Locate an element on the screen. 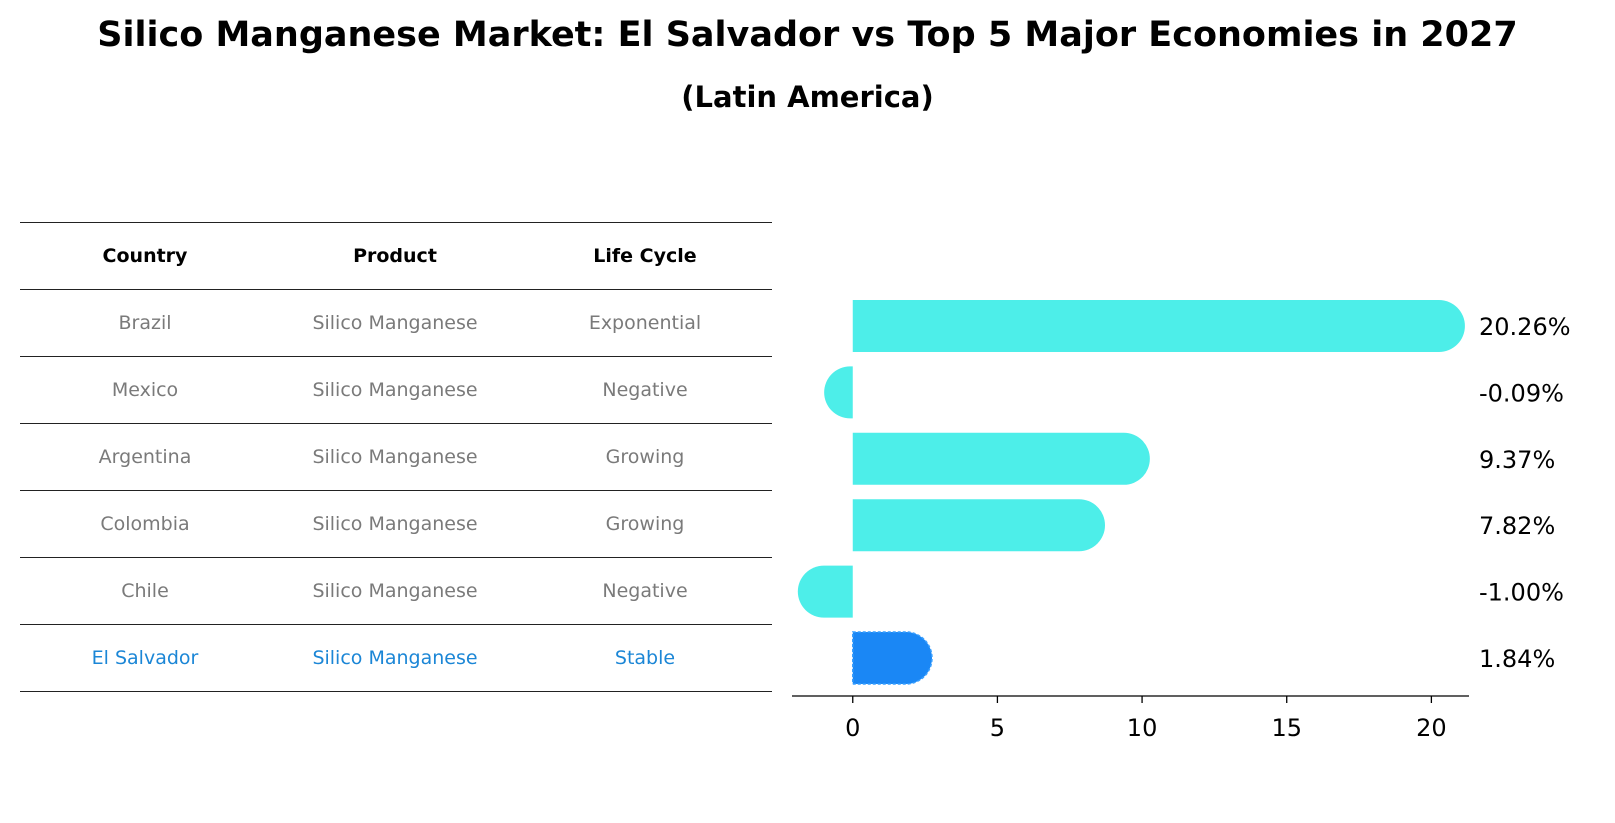  table-row: Chile Silico Manganese Negative is located at coordinates (396, 590).